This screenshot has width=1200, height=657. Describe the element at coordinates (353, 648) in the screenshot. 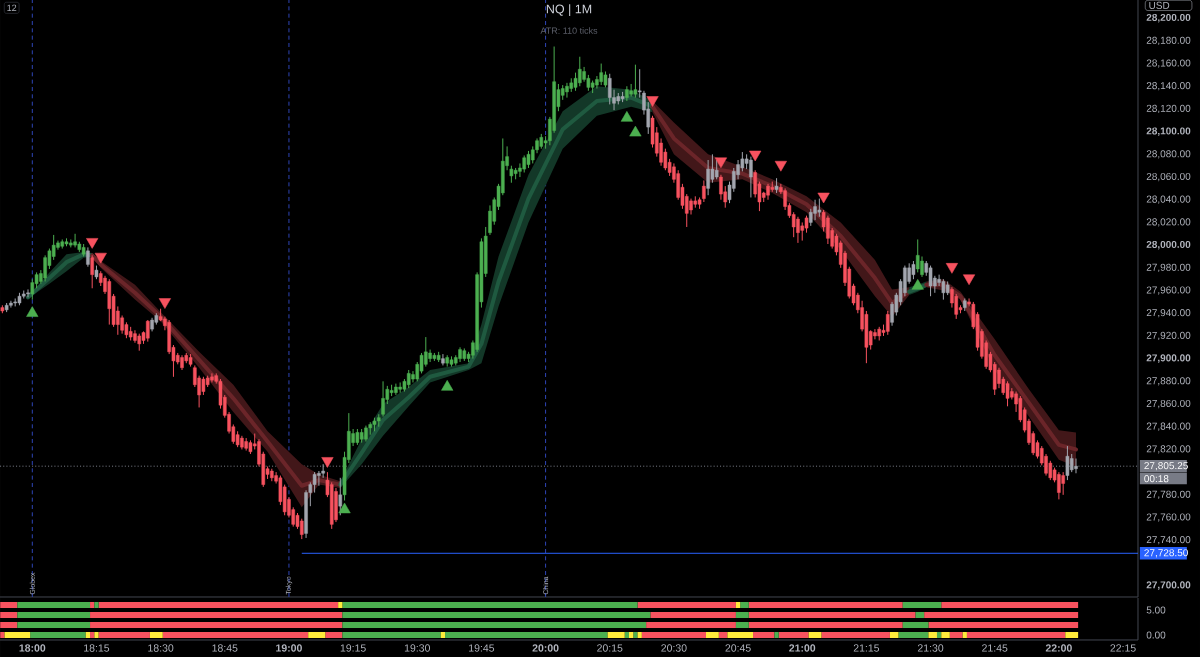

I see `x-tick-label: 19:15` at that location.